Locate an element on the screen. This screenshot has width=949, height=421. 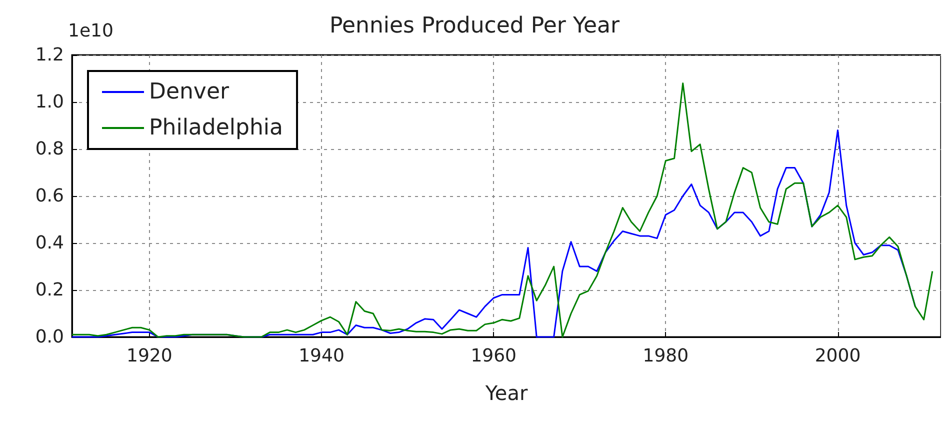
x-tick-label: 1960 is located at coordinates (493, 356).